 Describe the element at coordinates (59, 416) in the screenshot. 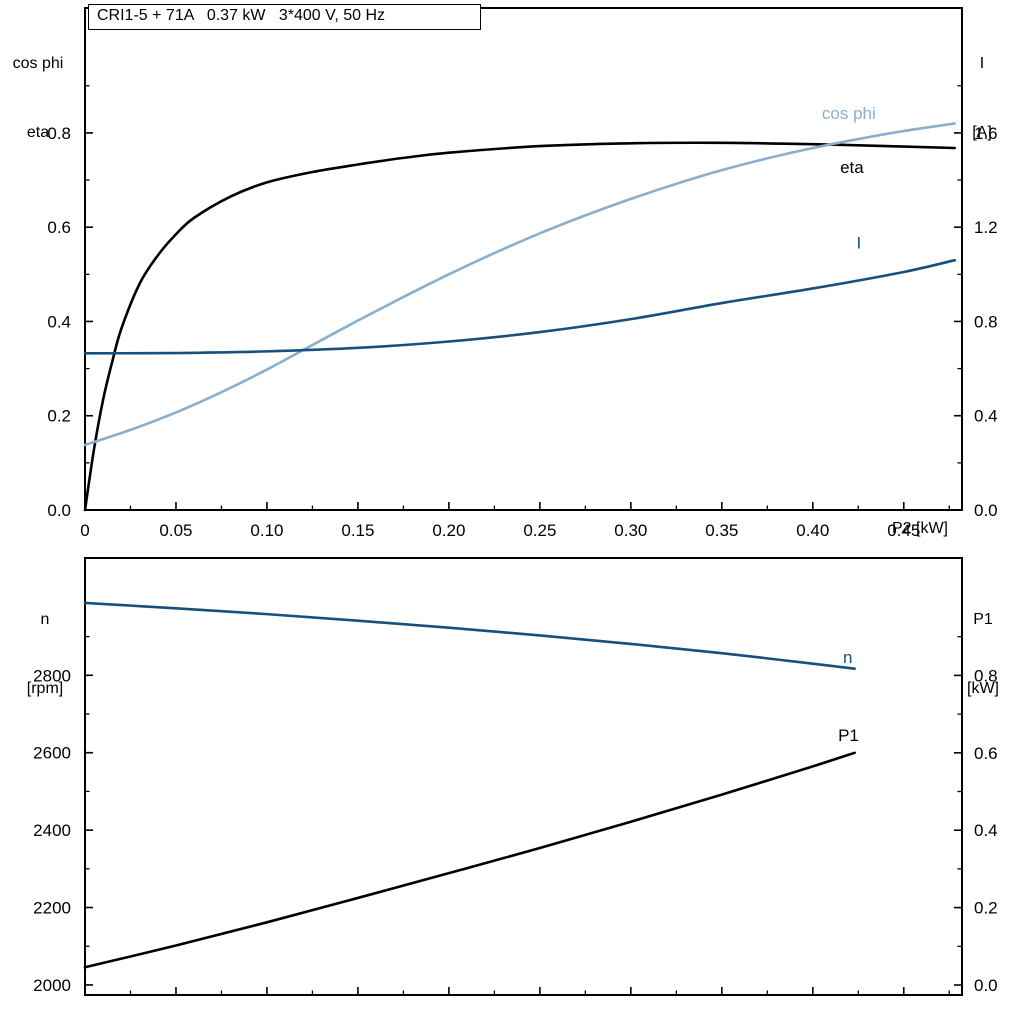

I see `left-axis-tick-label: 0.2` at that location.